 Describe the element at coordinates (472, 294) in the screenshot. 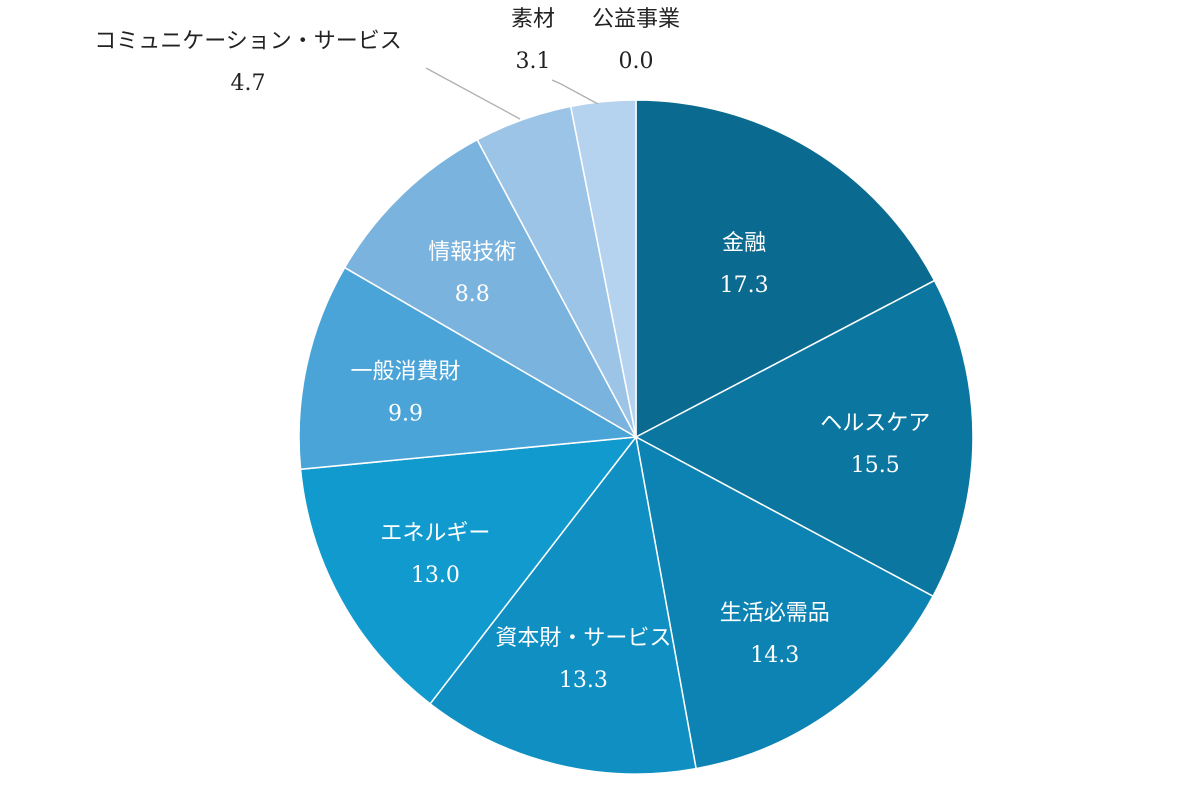

I see `slice-6-value-label: 8.8` at that location.